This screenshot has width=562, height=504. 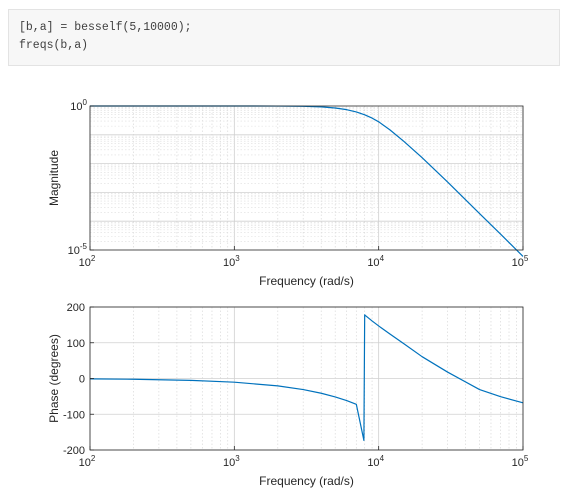 What do you see at coordinates (375, 261) in the screenshot?
I see `axes-1-x-tick-label: 10⁴` at bounding box center [375, 261].